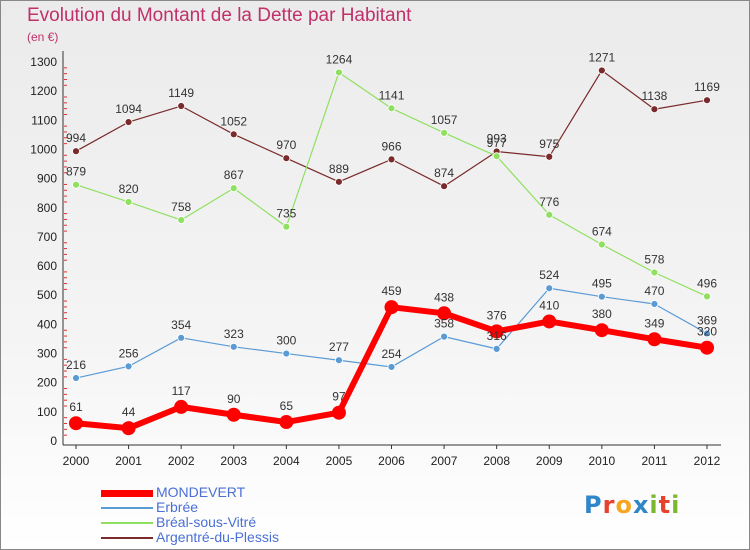 Image resolution: width=750 pixels, height=550 pixels. Describe the element at coordinates (339, 397) in the screenshot. I see `data-label: 97` at that location.